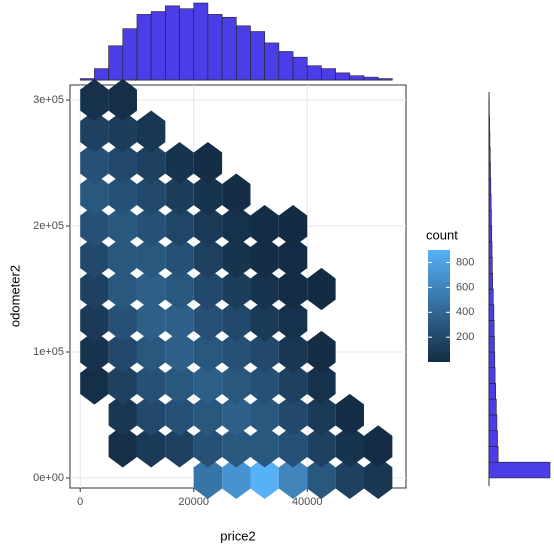 This screenshot has height=553, width=554. Describe the element at coordinates (439, 306) in the screenshot. I see `colorbar` at that location.